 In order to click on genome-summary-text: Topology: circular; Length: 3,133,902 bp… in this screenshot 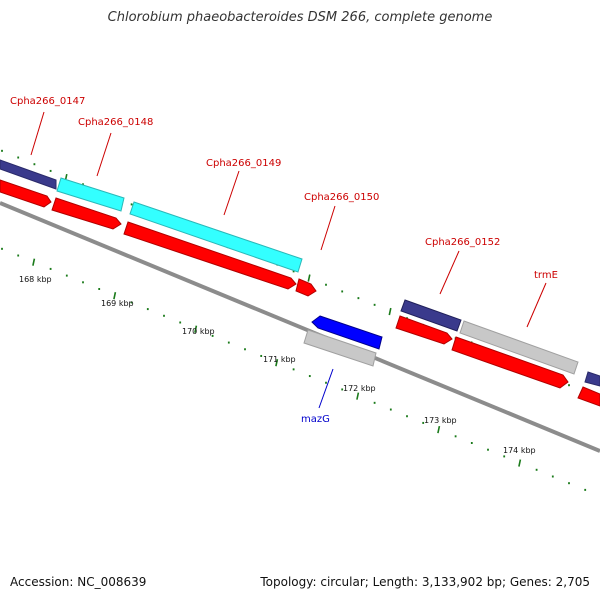, I will do `click(425, 582)`.